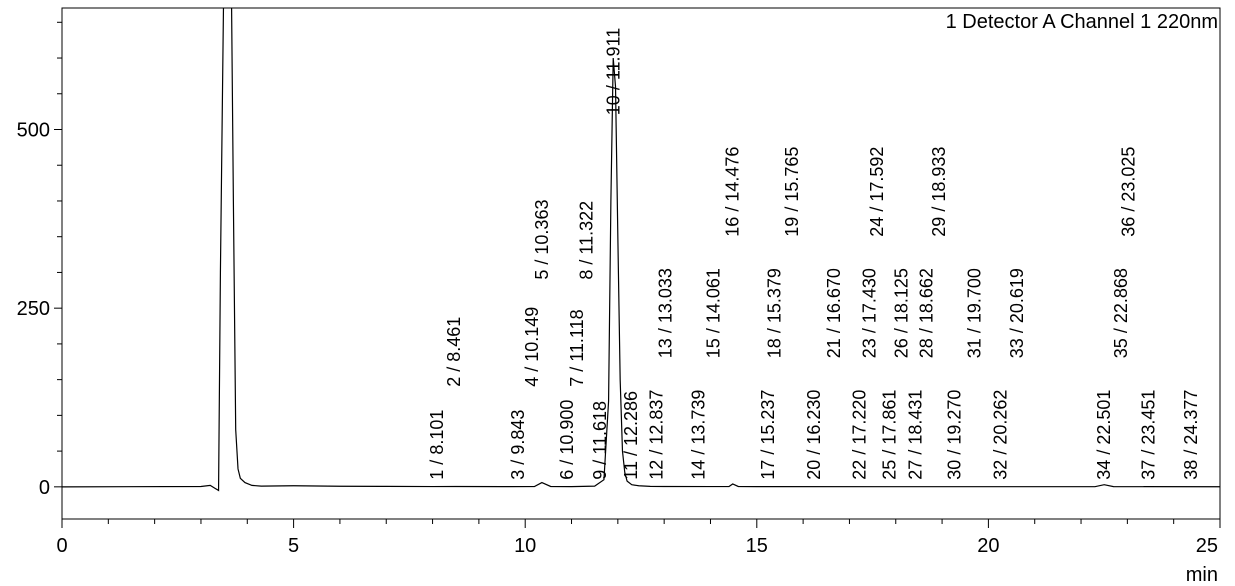 This screenshot has width=1235, height=586. I want to click on y-tick-label: 500, so click(33, 130).